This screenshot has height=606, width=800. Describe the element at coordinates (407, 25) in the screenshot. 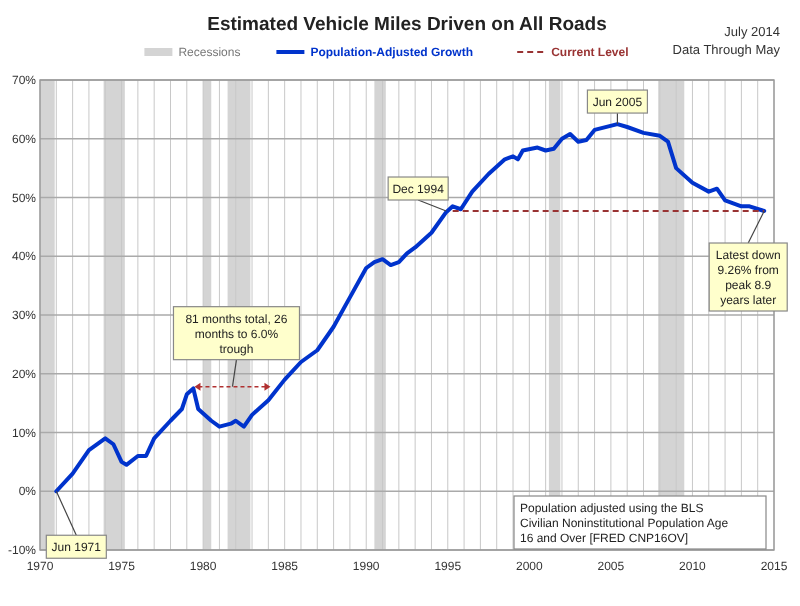

I see `chart-title: Estimated Vehicle Miles Driven on All Roads` at that location.